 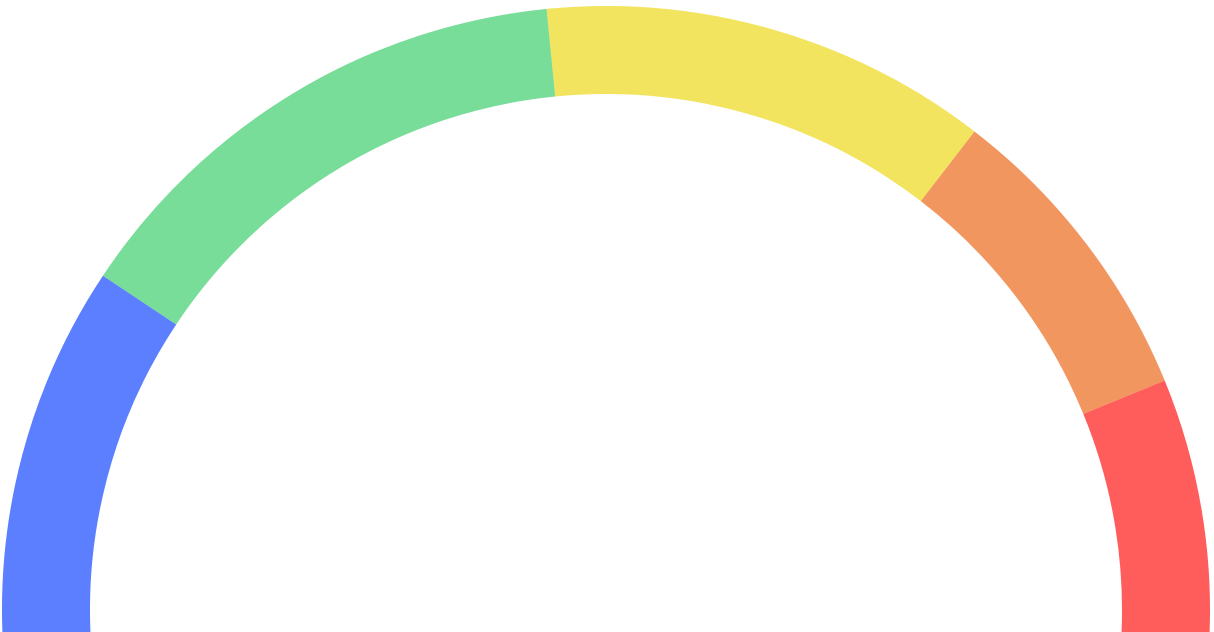 I want to click on gauge-start-cap, so click(x=47, y=618).